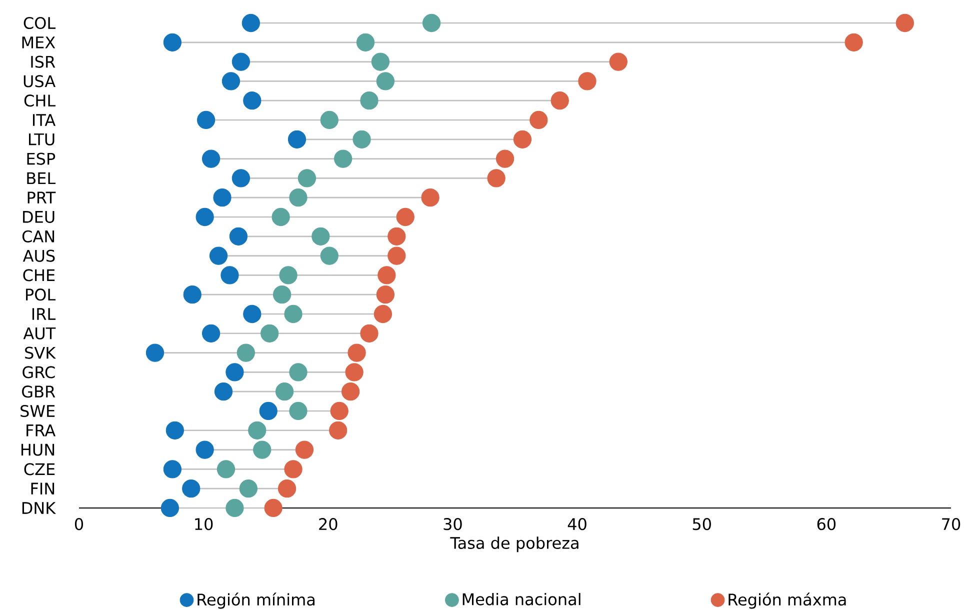  I want to click on y-tick-label: DNK, so click(39, 508).